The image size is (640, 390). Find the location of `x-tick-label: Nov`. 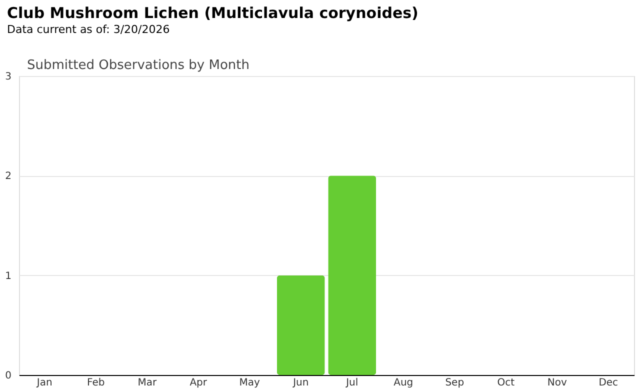

x-tick-label: Nov is located at coordinates (557, 383).